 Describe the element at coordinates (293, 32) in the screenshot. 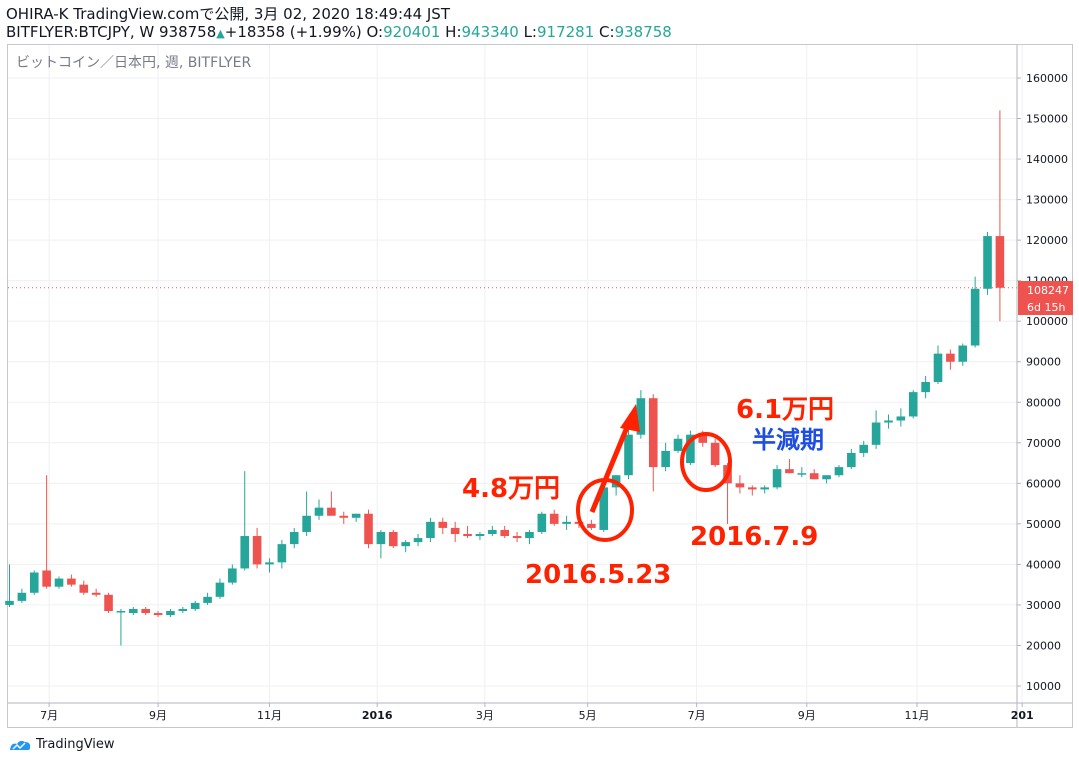

I see `change-value: +18358 (+1.99%)` at that location.